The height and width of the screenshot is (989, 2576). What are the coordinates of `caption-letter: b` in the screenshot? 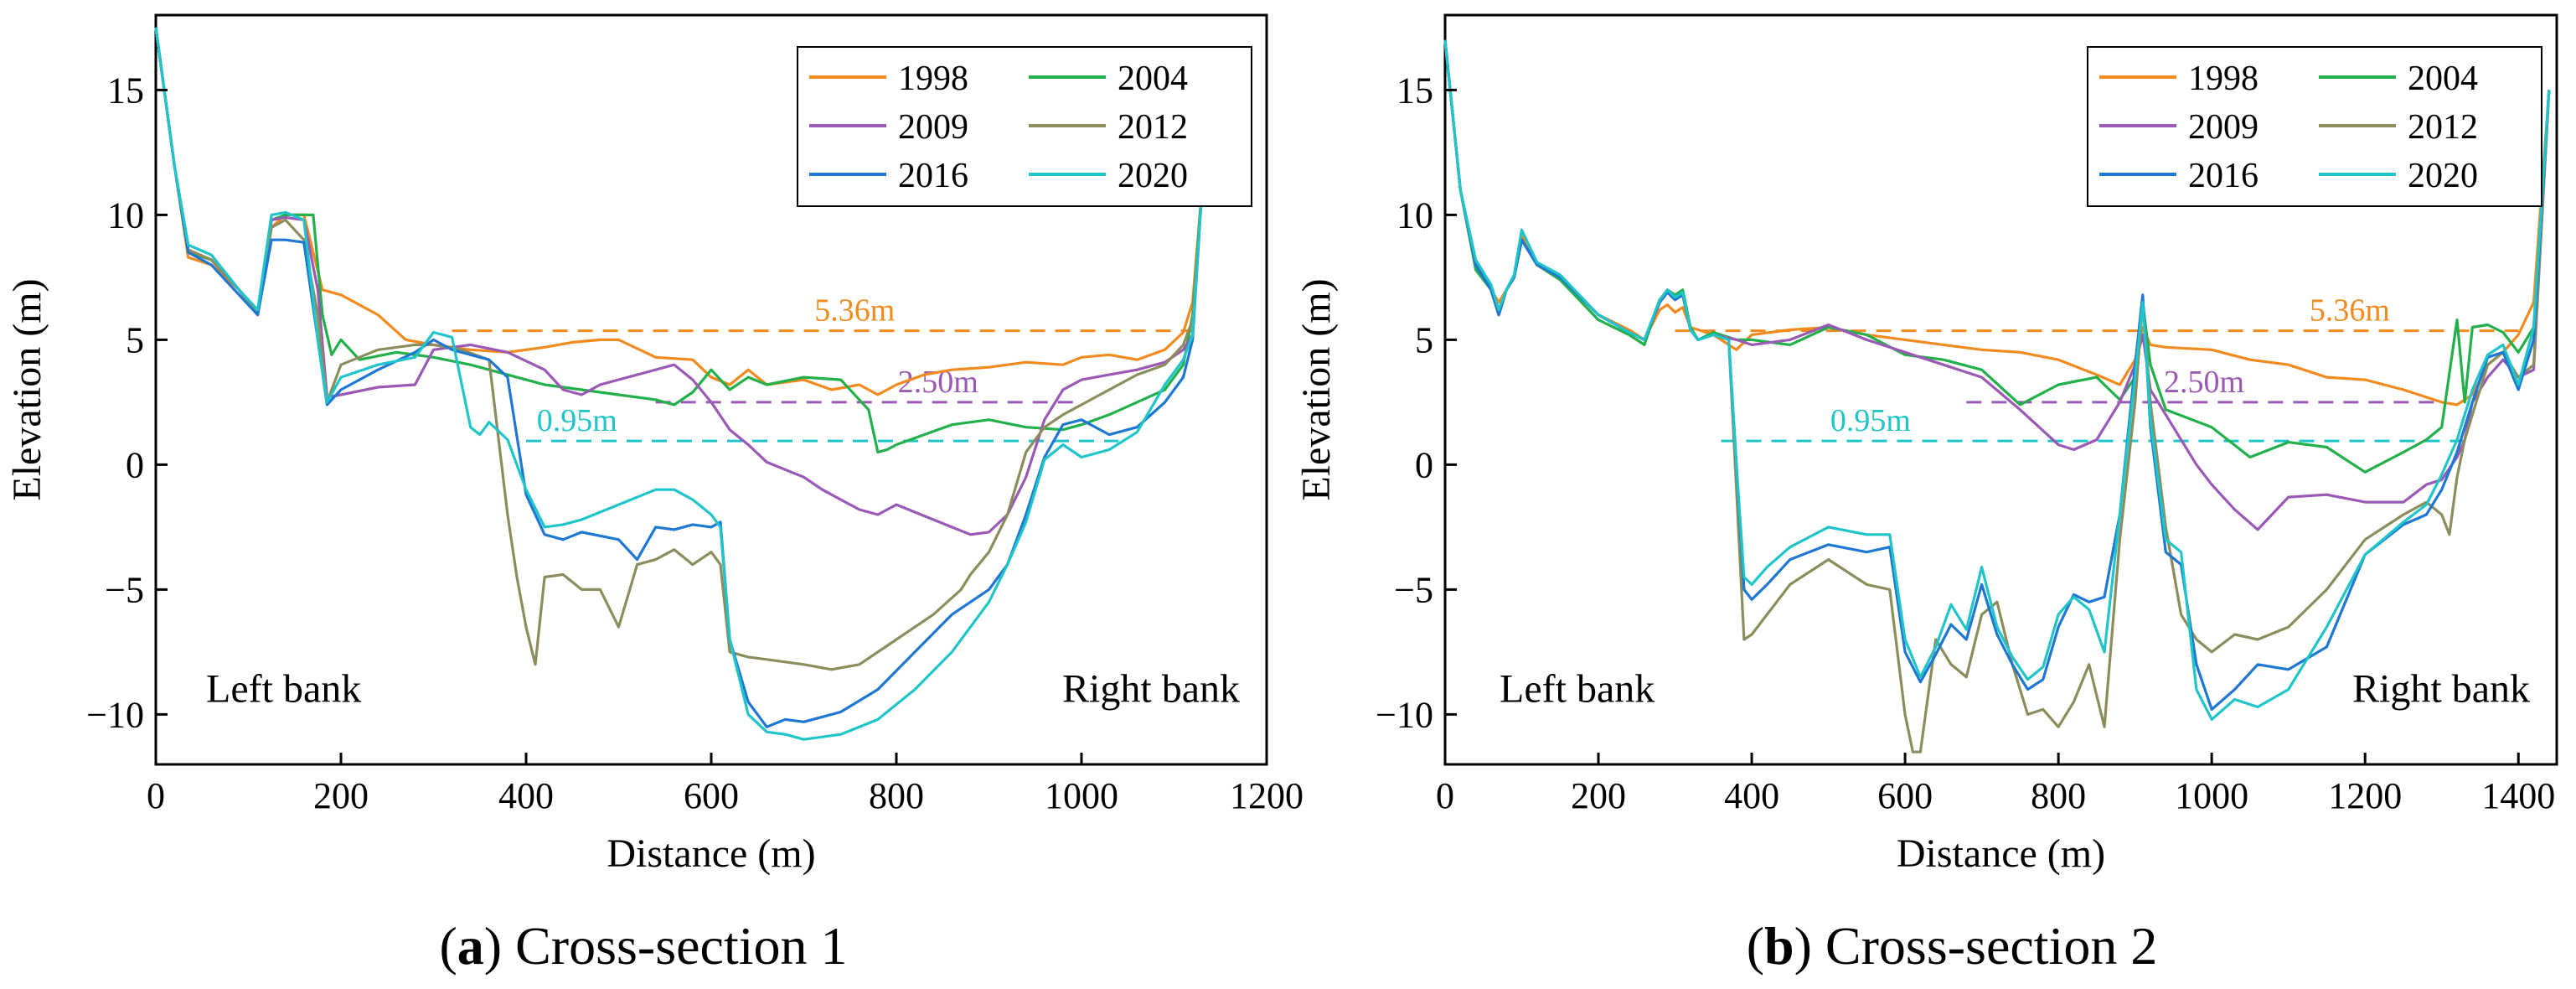 It's located at (1779, 946).